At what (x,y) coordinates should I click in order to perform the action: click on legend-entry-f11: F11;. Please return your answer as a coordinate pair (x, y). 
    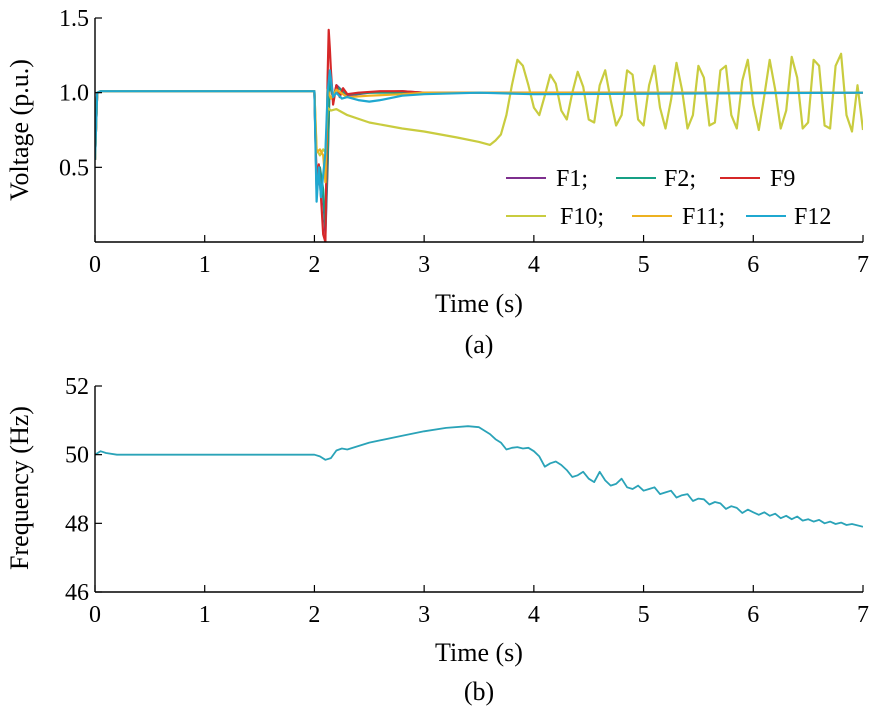
    Looking at the image, I should click on (678, 217).